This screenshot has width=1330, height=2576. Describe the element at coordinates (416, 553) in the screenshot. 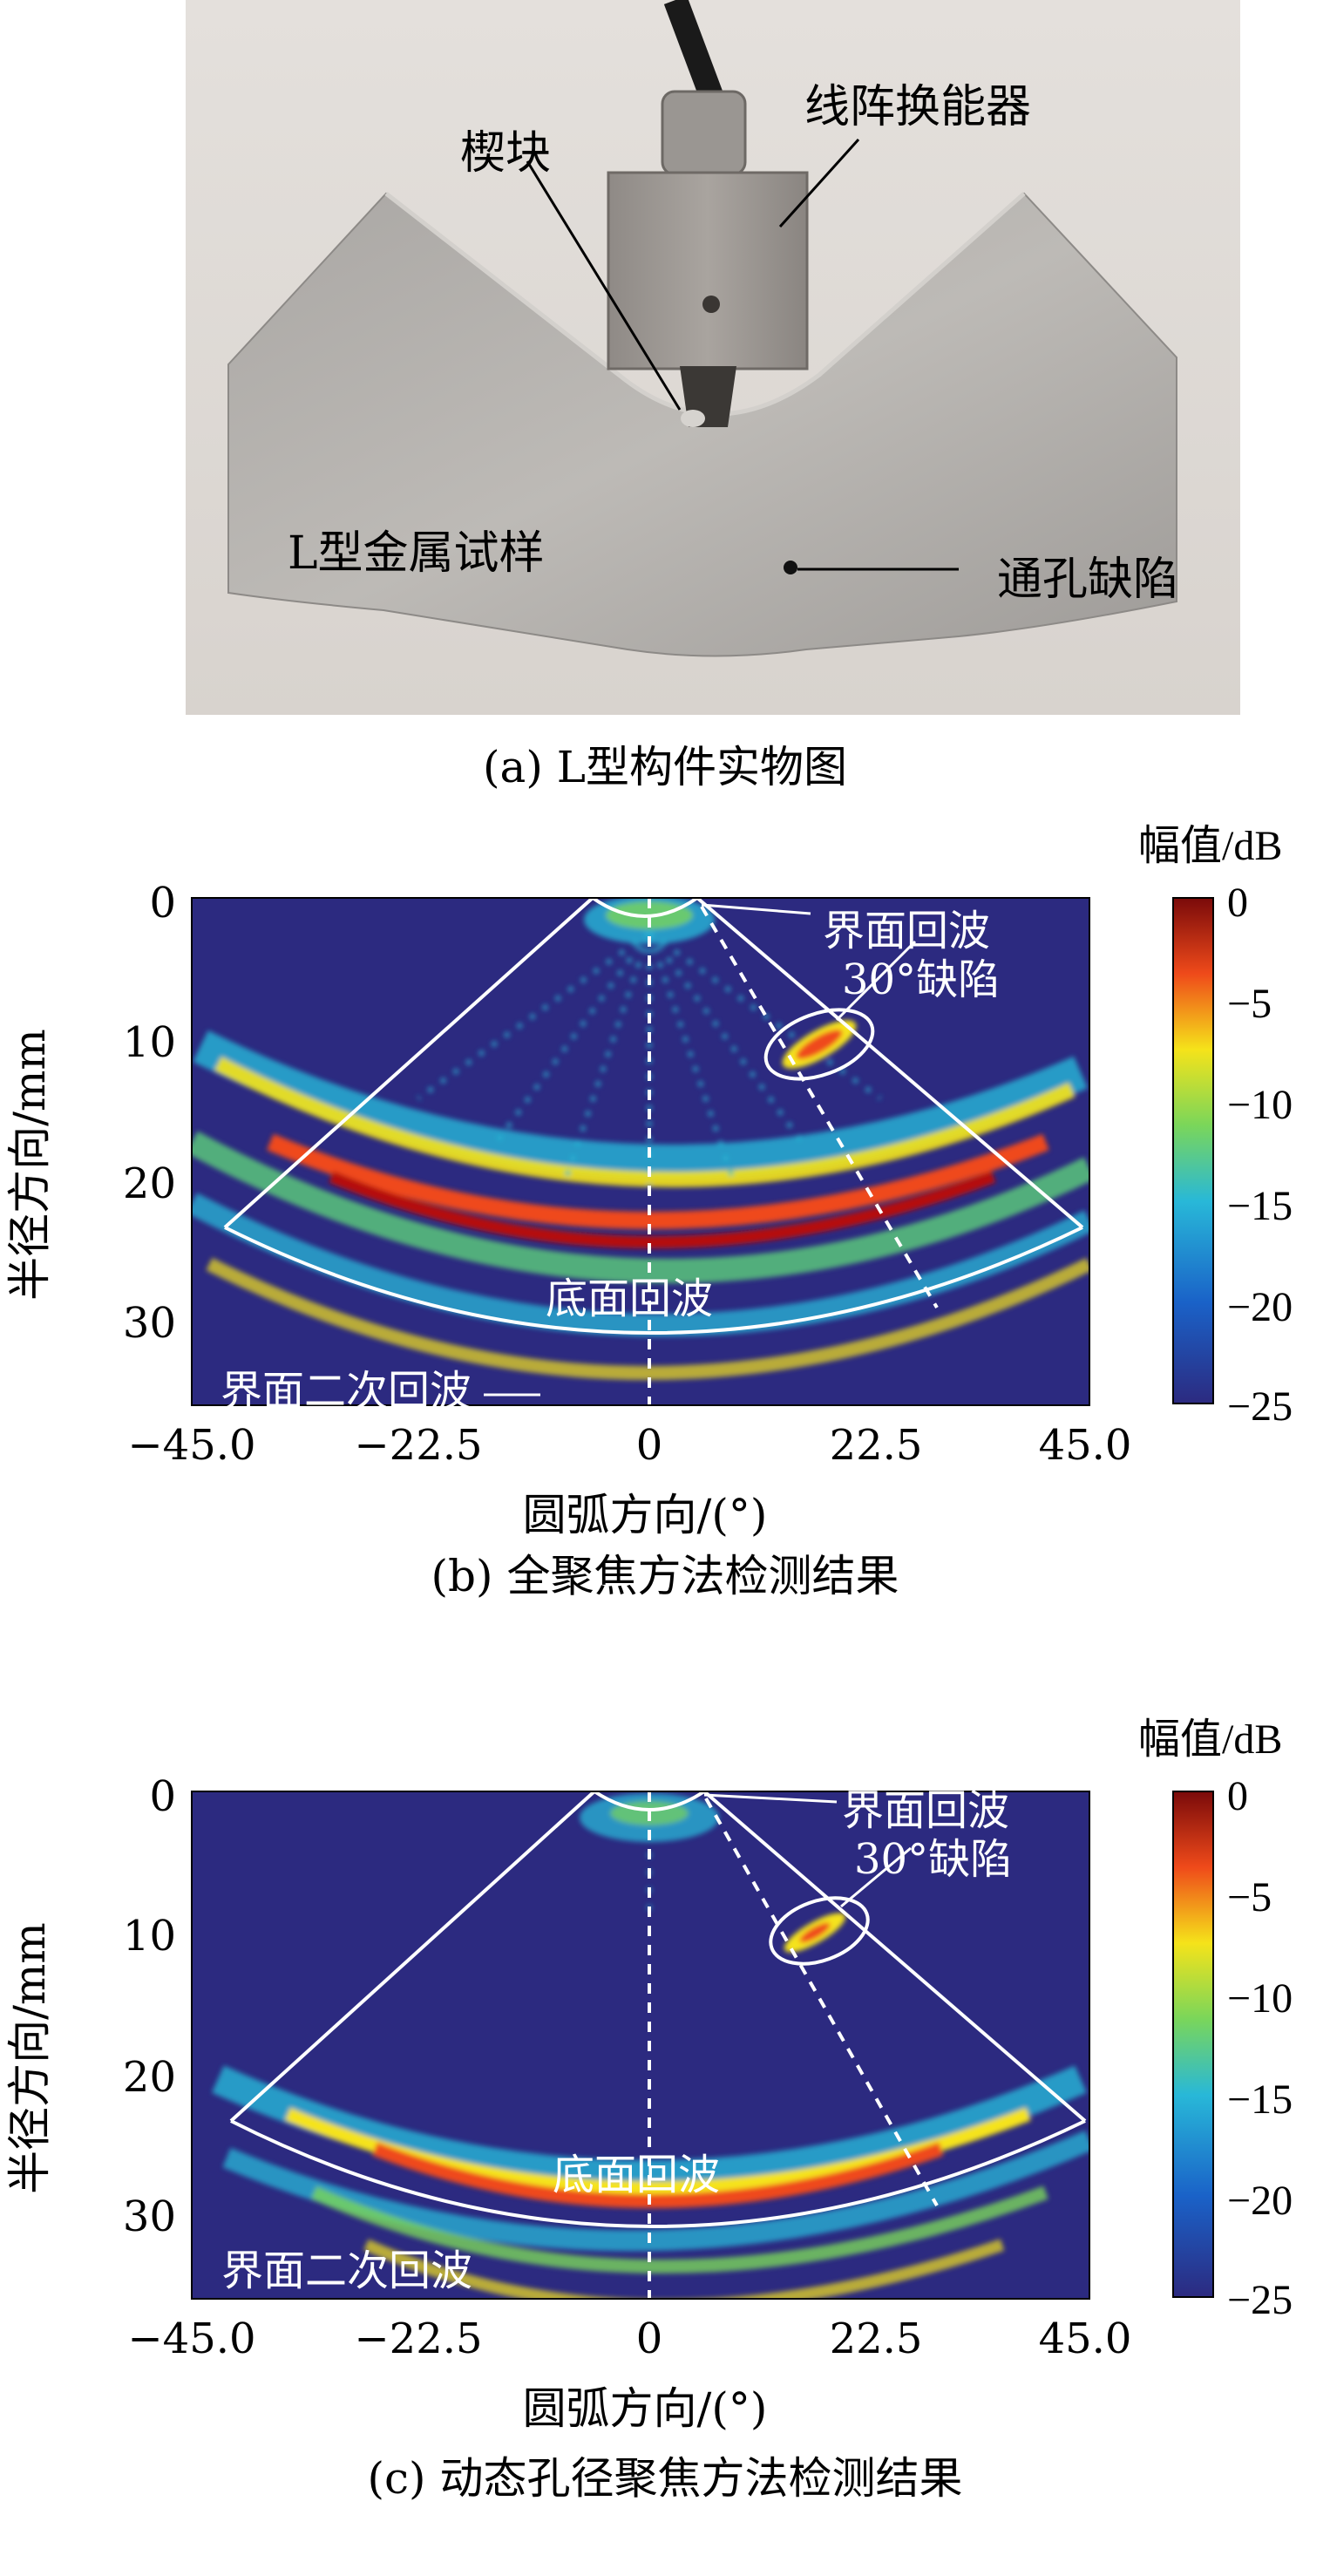

I see `label-specimen: L型金属试样` at that location.